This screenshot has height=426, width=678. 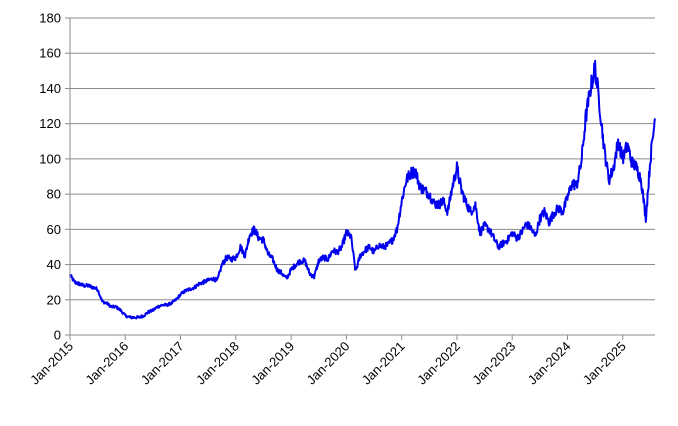 I want to click on y-tick-label: 60, so click(x=54, y=229).